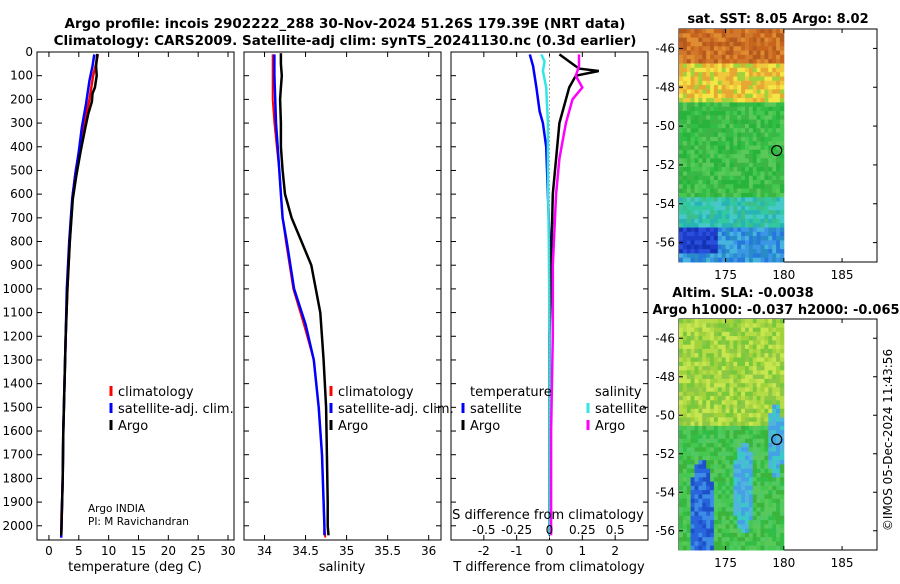  What do you see at coordinates (17, 455) in the screenshot?
I see `y-tick-label: 1700` at bounding box center [17, 455].